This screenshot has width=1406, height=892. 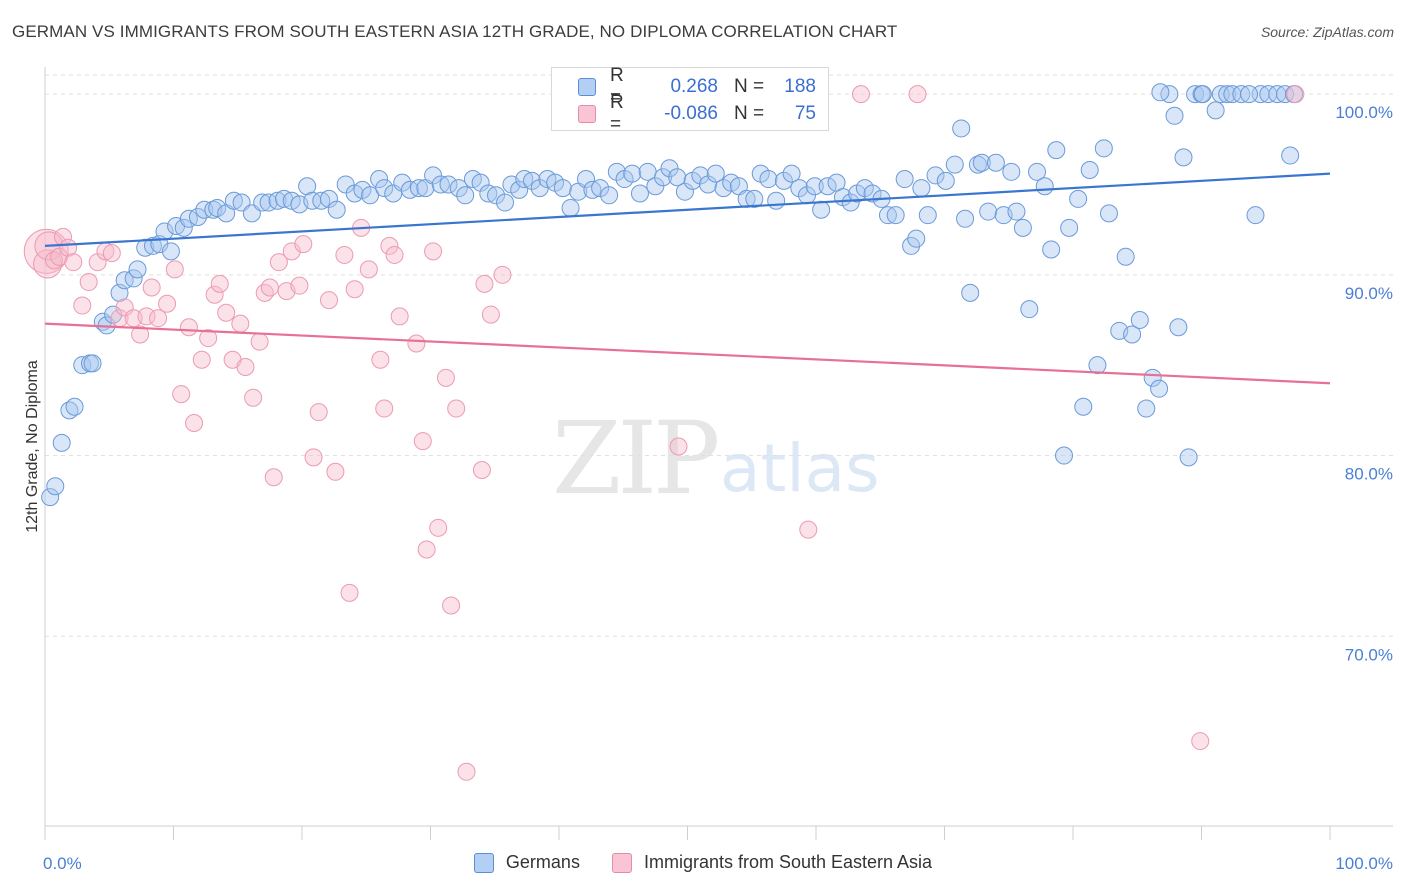 What do you see at coordinates (800, 86) in the screenshot?
I see `legend-n-value: 188` at bounding box center [800, 86].